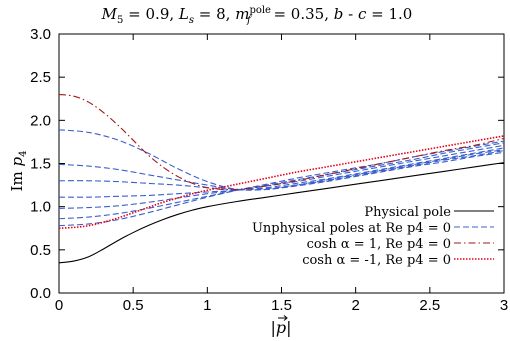 The image size is (510, 341). I want to click on legend-entry: Unphysical poles at Re p4 = 0, so click(373, 228).